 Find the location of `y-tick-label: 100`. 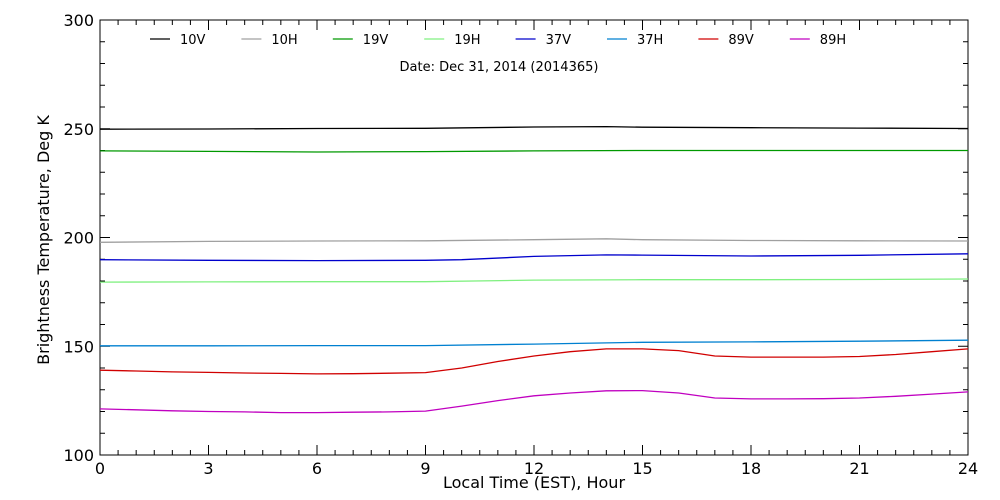

y-tick-label: 100 is located at coordinates (78, 455).